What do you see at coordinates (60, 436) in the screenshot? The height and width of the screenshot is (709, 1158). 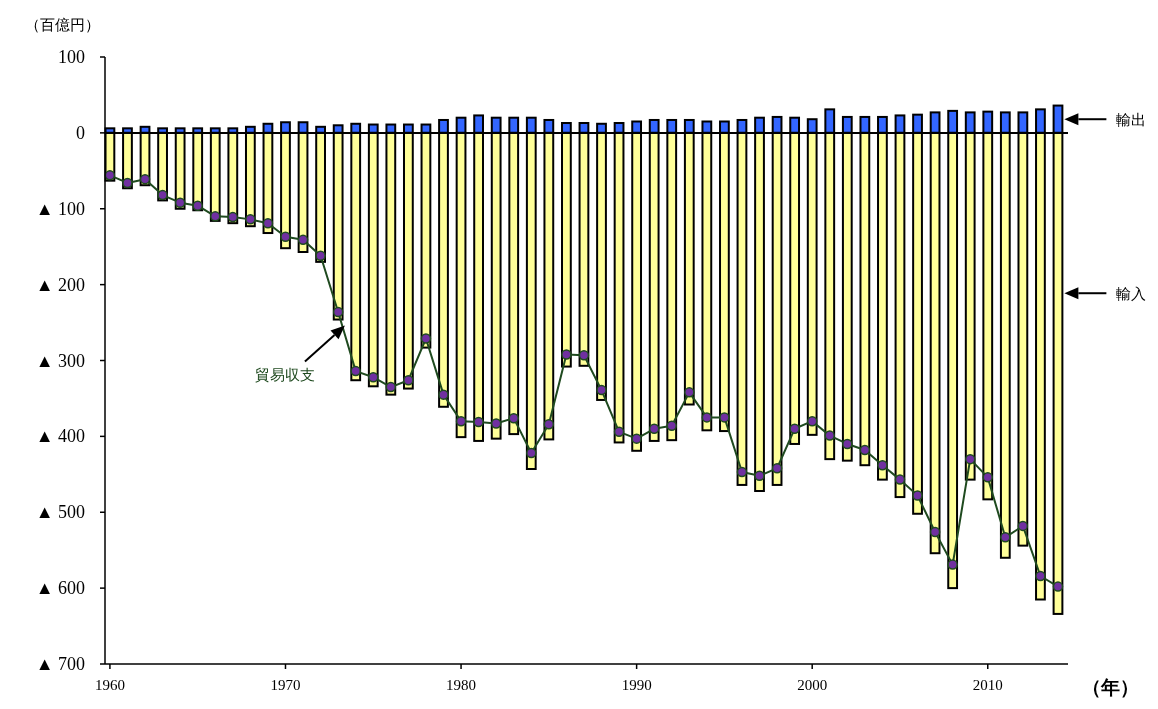 I see `y-tick-label: ▲ 400` at bounding box center [60, 436].